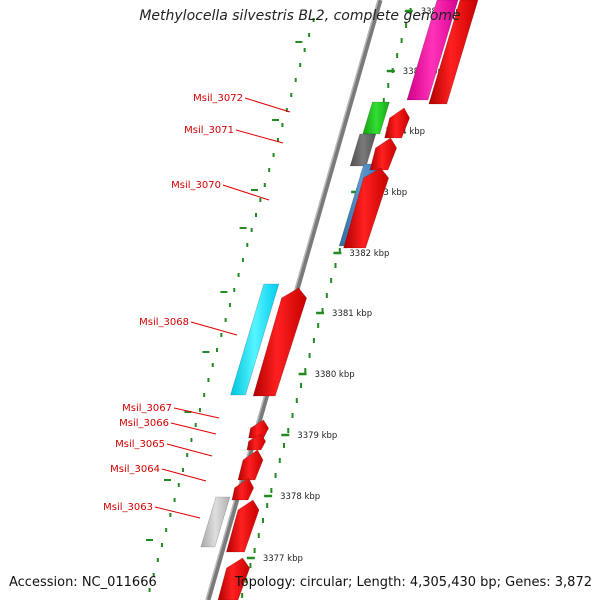 This screenshot has width=600, height=600. I want to click on ruler-tick-label: 3383 kbp, so click(387, 193).